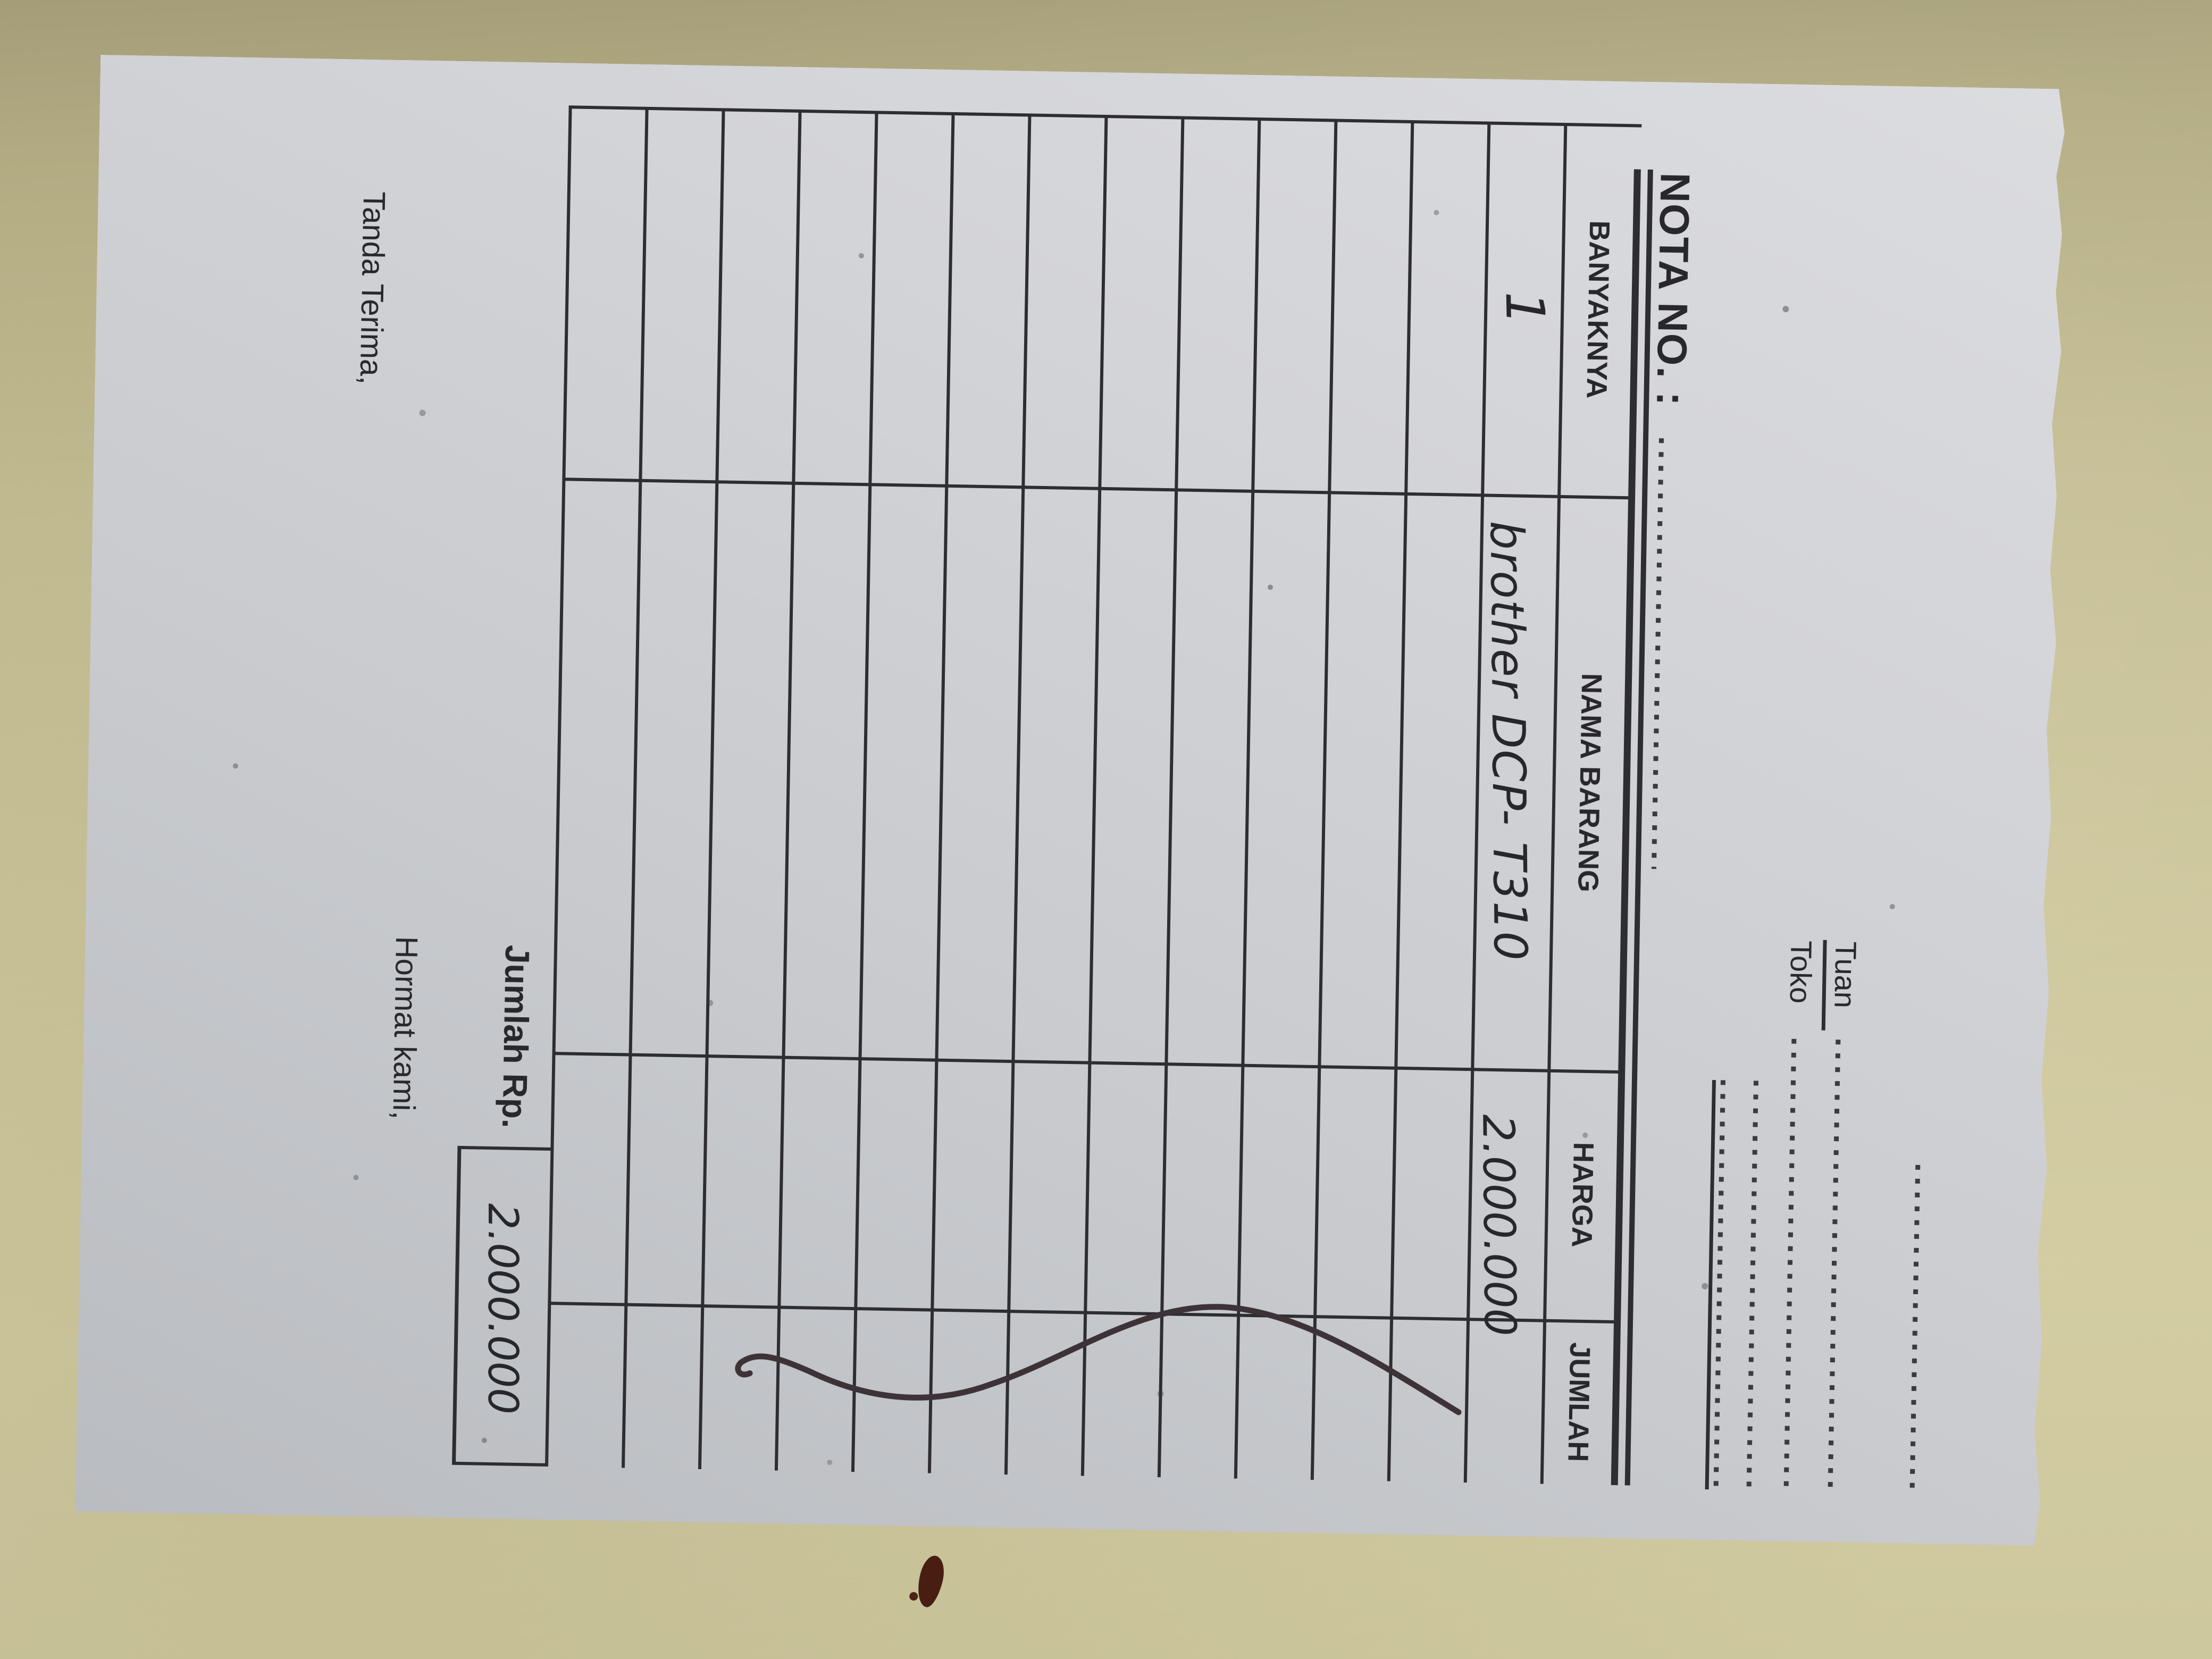  What do you see at coordinates (1824, 985) in the screenshot?
I see `tuan-underline` at bounding box center [1824, 985].